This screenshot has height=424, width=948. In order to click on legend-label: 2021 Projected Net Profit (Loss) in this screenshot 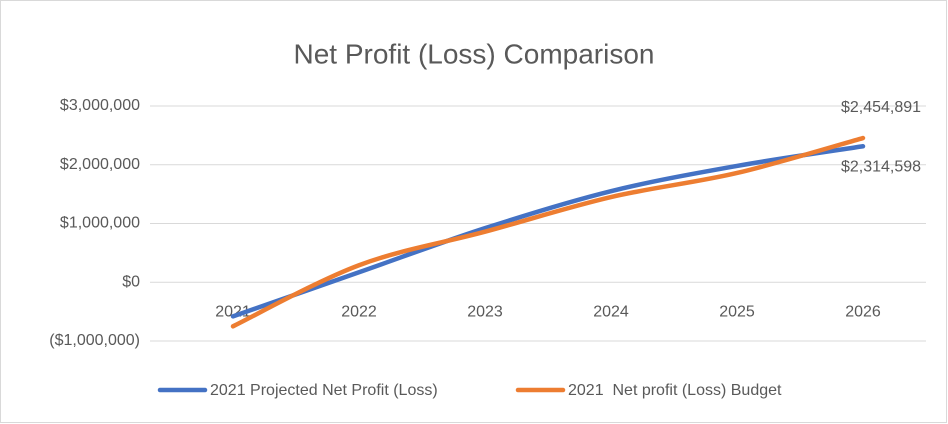, I will do `click(324, 390)`.